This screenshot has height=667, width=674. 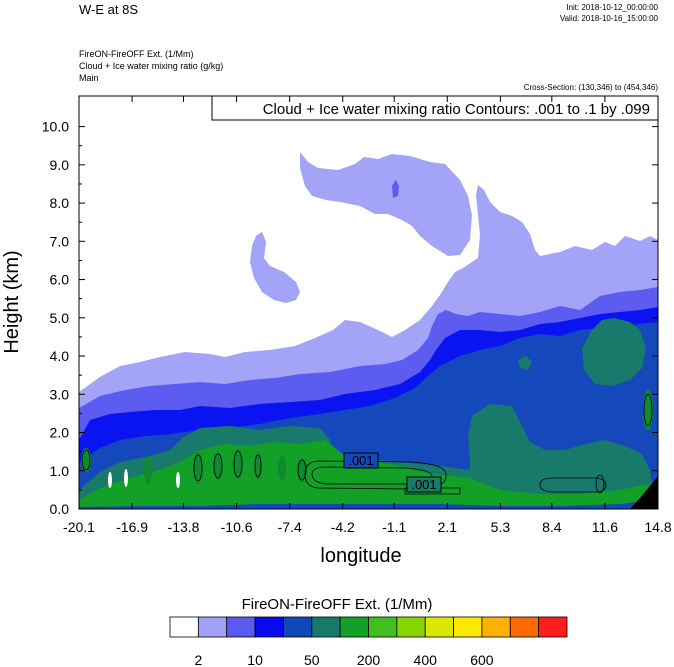 I want to click on x-tick-label: -7.4, so click(x=290, y=527).